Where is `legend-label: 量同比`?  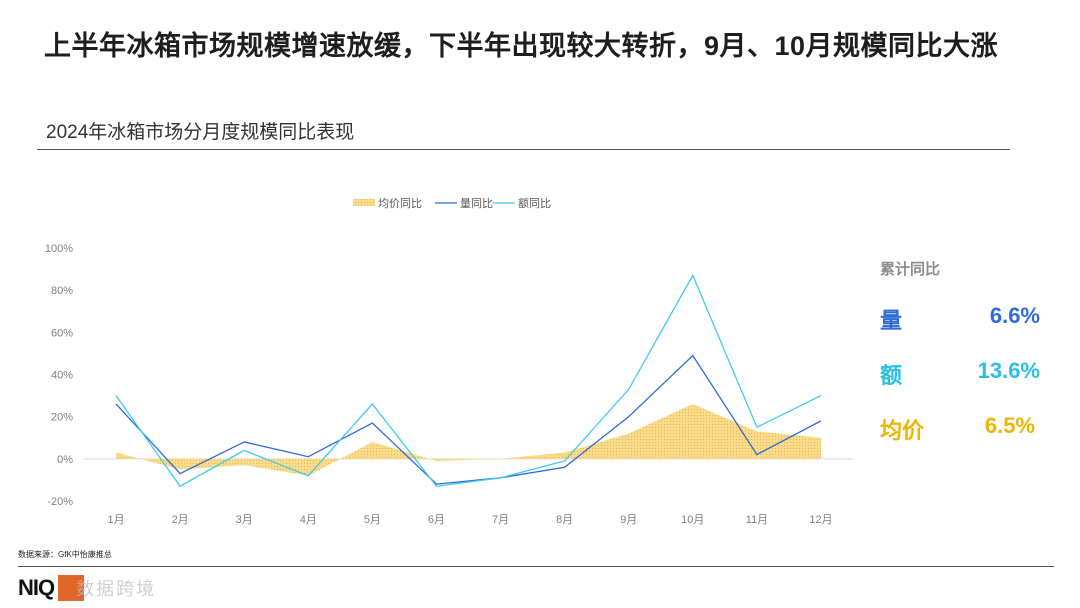
legend-label: 量同比 is located at coordinates (476, 203).